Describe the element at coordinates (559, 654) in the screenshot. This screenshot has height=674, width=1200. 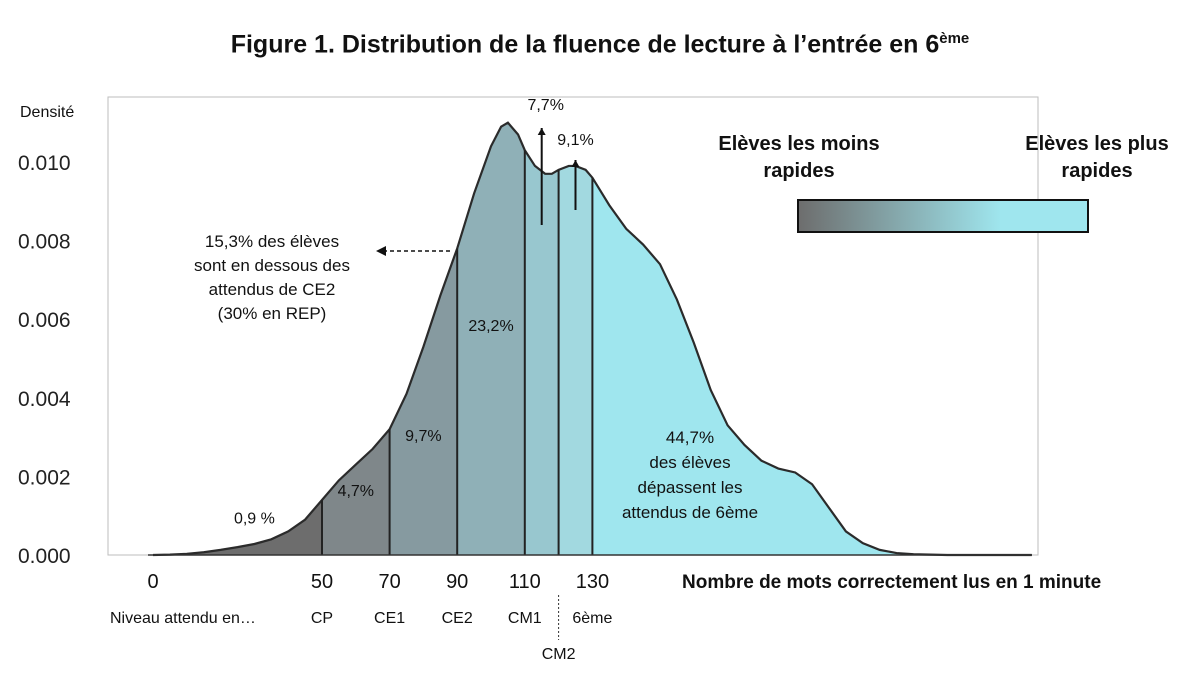
I see `level-label-cm2: CM2` at that location.